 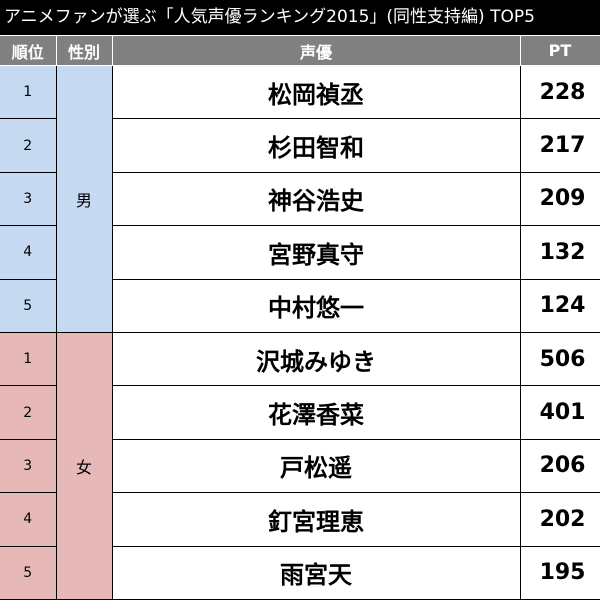 What do you see at coordinates (559, 519) in the screenshot?
I see `points-cell: 202` at bounding box center [559, 519].